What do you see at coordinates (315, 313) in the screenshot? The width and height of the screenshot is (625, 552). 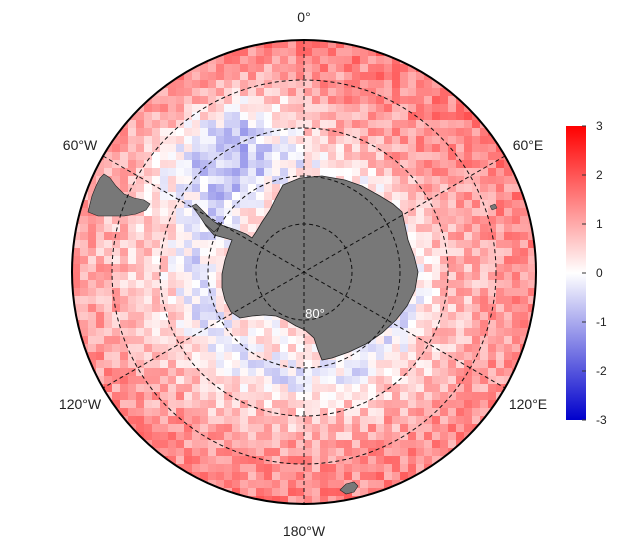 I see `lat-label-80: 80°` at bounding box center [315, 313].